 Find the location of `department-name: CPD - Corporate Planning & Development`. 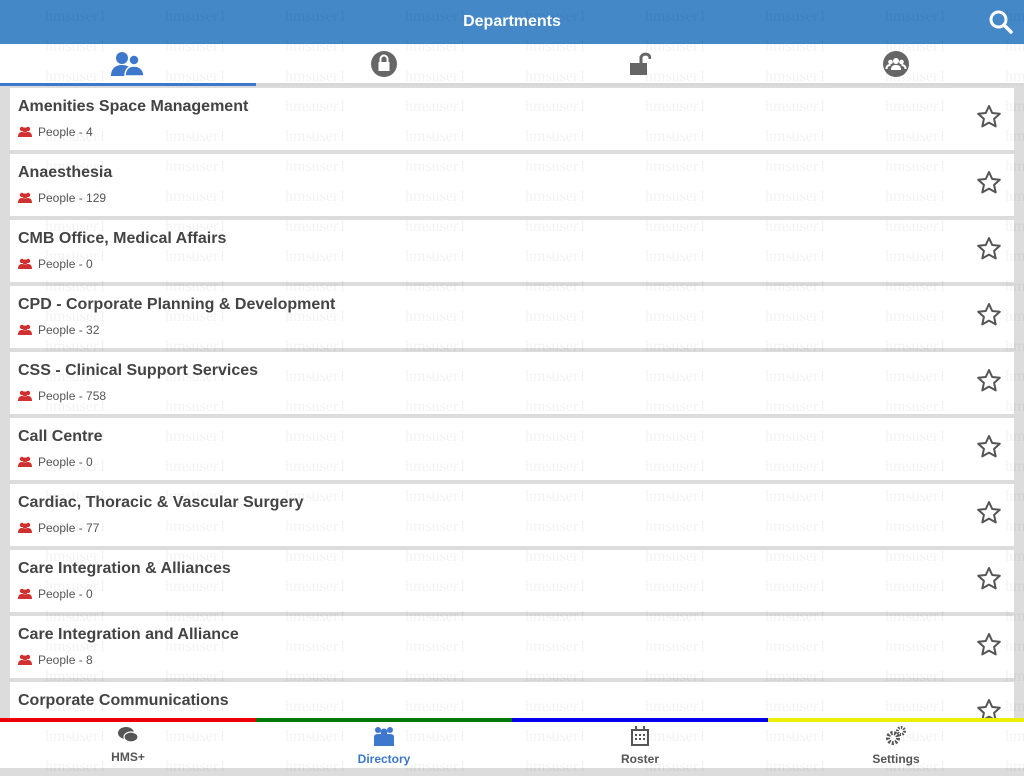

department-name: CPD - Corporate Planning & Development is located at coordinates (177, 304).